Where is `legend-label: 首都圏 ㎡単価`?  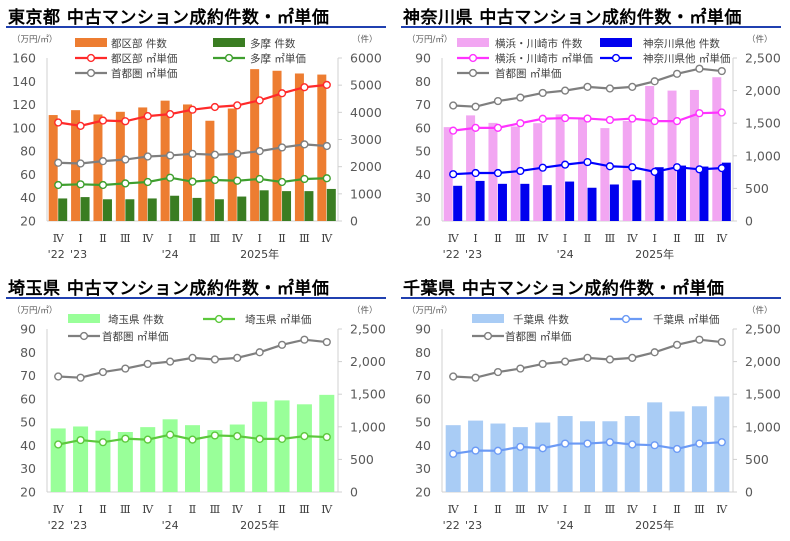
legend-label: 首都圏 ㎡単価 is located at coordinates (135, 336).